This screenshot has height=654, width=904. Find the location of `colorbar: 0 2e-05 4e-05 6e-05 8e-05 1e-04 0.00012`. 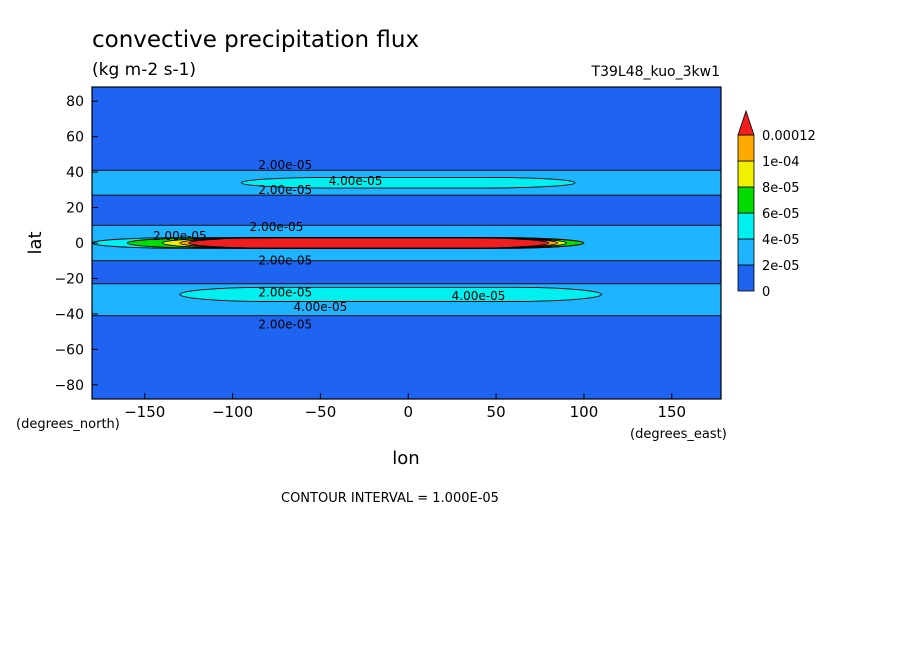

colorbar: 0 2e-05 4e-05 6e-05 8e-05 1e-04 0.00012 is located at coordinates (776, 204).